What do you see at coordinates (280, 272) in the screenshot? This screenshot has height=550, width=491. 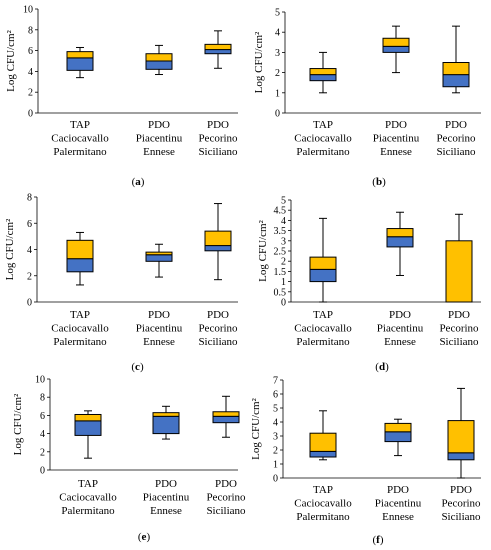 I see `y-tick-label: 1.5` at bounding box center [280, 272].